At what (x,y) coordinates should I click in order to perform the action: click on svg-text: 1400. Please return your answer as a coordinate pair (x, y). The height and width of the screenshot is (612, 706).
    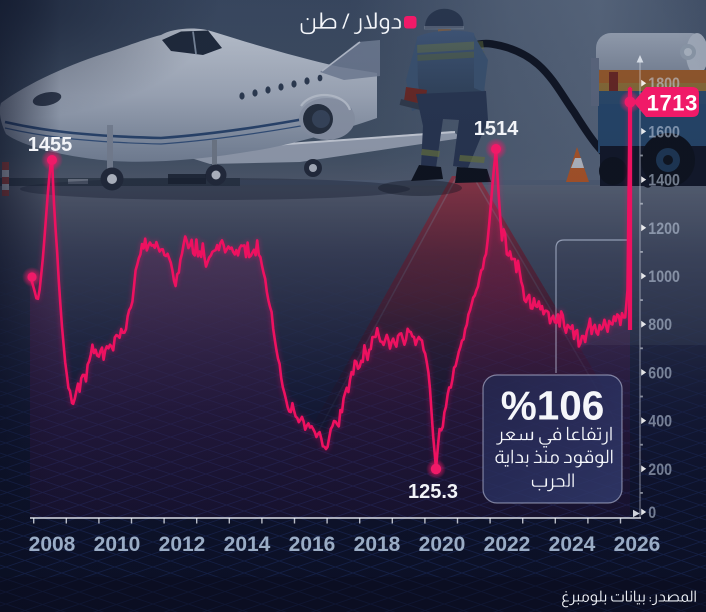
    Looking at the image, I should click on (664, 181).